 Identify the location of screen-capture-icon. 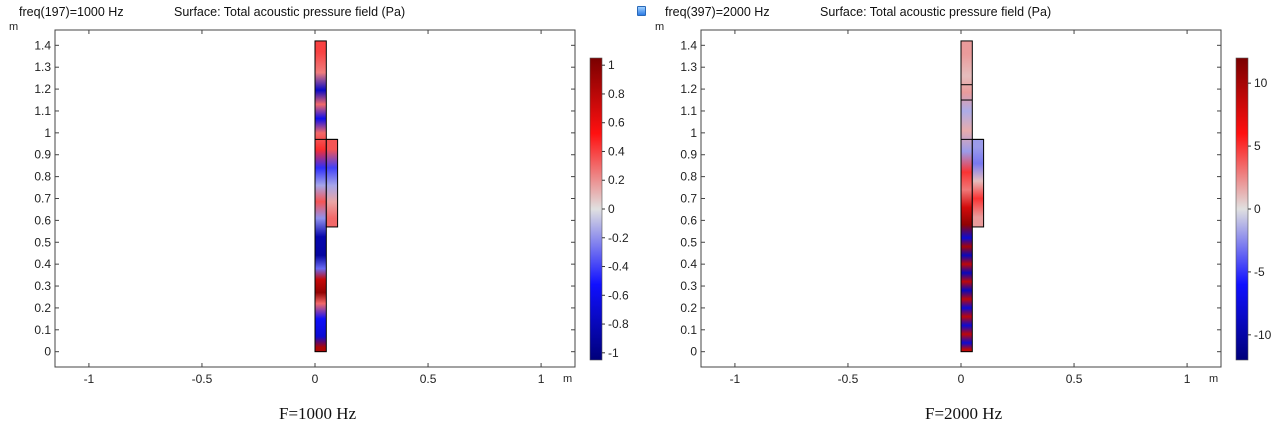
(641, 11).